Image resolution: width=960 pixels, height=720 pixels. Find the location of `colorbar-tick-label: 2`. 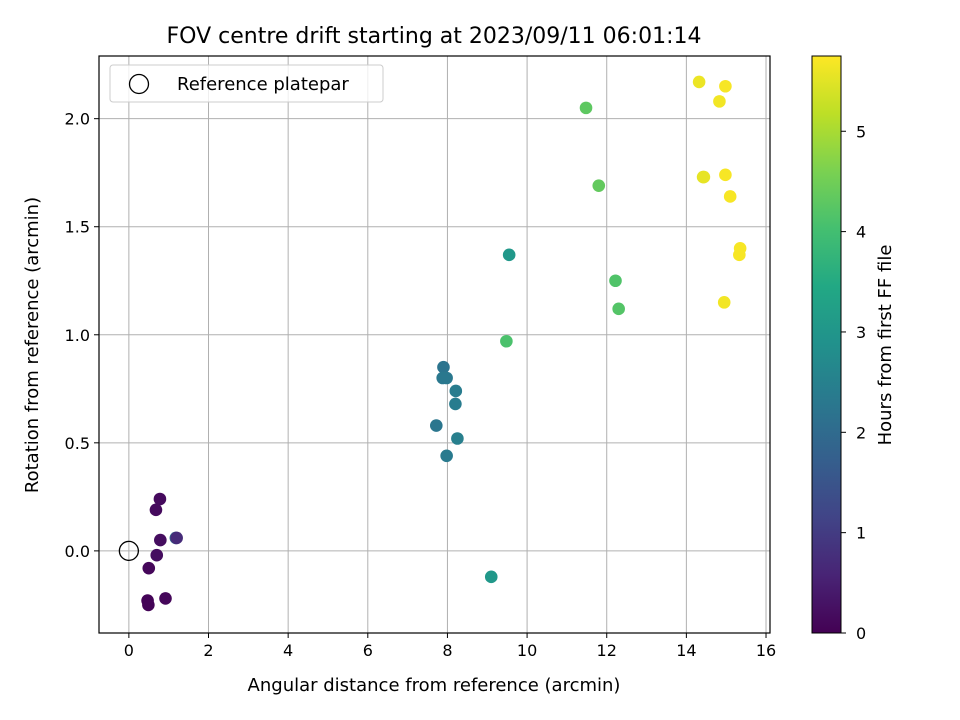

colorbar-tick-label: 2 is located at coordinates (861, 432).